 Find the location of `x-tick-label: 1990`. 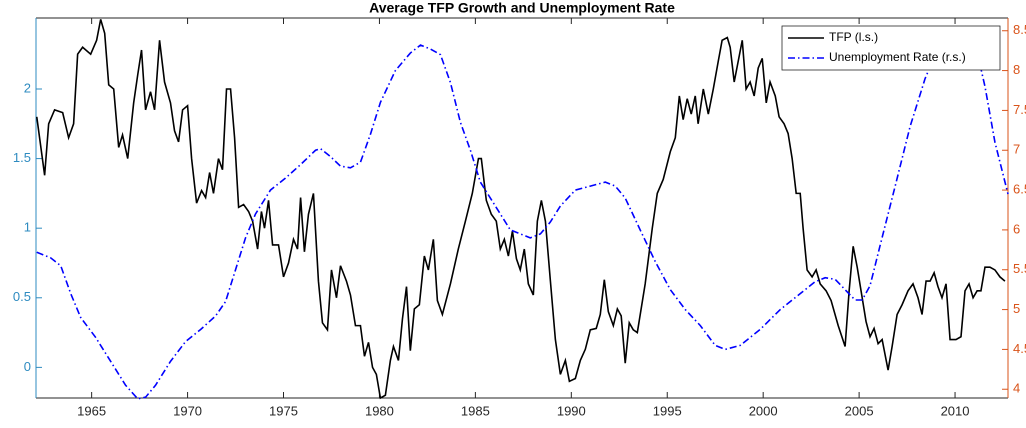

x-tick-label: 1990 is located at coordinates (571, 410).